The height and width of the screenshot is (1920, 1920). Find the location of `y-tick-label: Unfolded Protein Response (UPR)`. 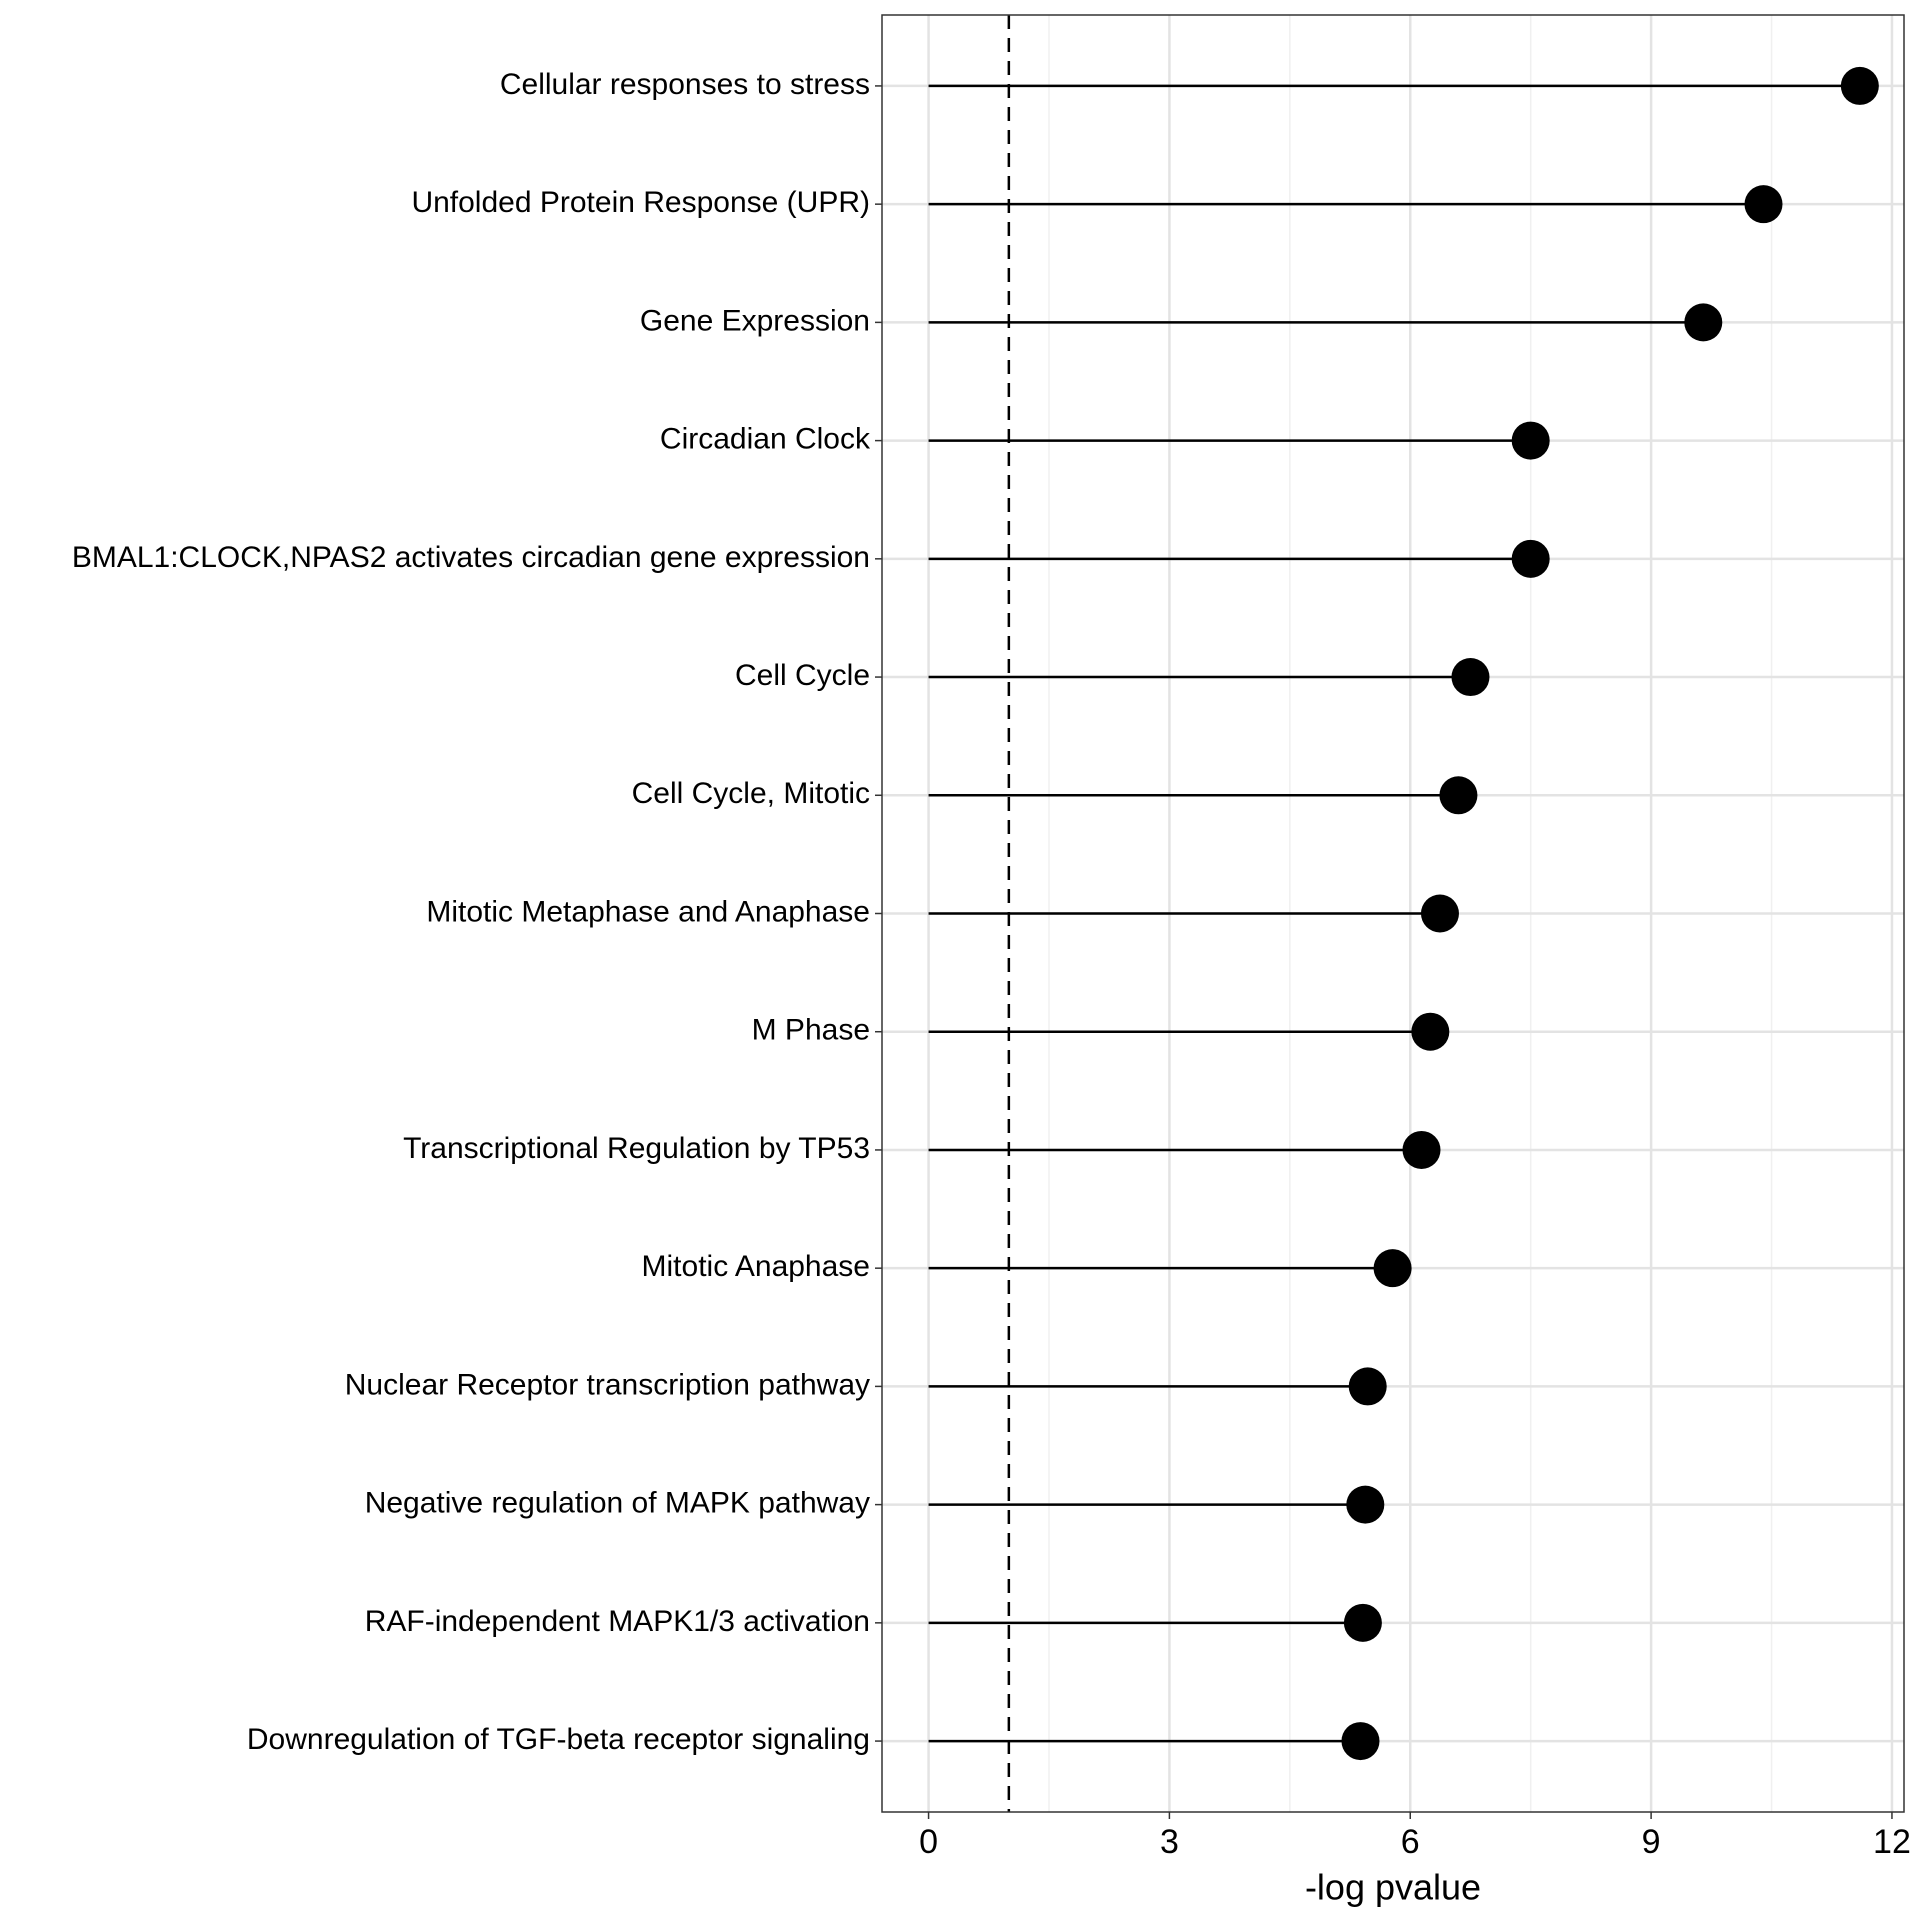

y-tick-label: Unfolded Protein Response (UPR) is located at coordinates (640, 202).